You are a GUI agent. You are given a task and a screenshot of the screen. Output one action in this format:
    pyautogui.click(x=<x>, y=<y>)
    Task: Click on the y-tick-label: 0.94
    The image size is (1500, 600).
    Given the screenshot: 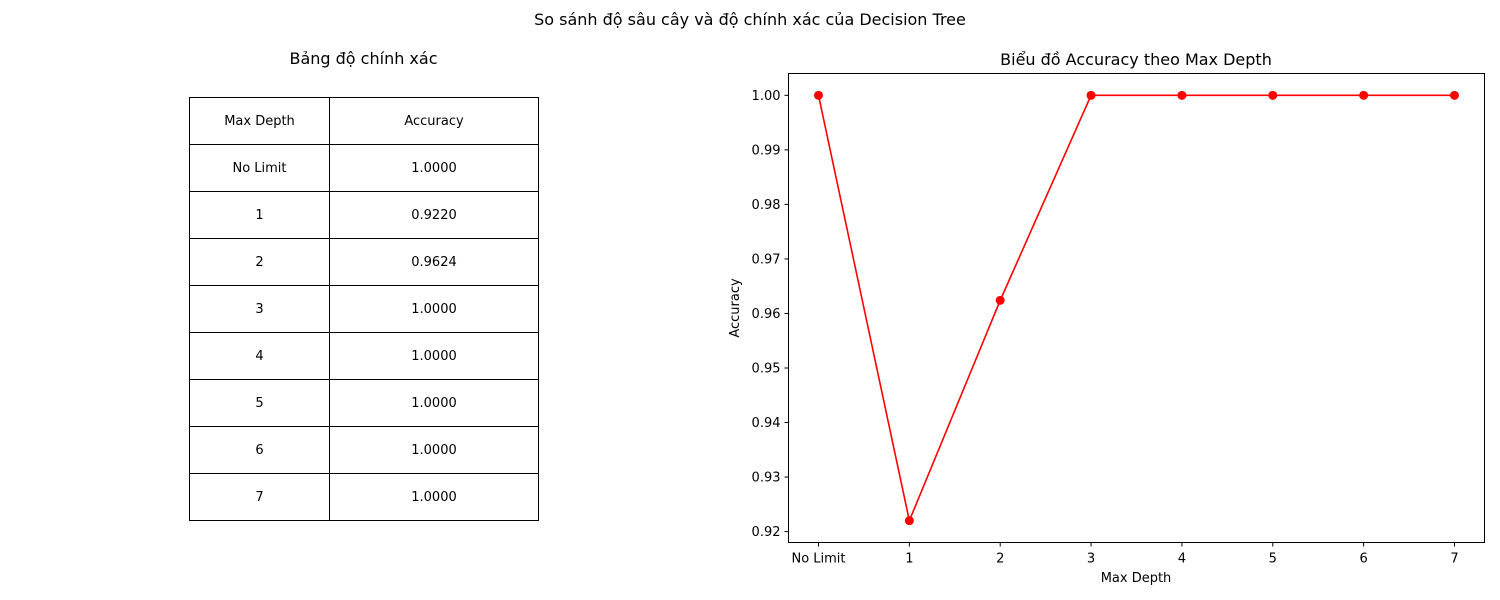 What is the action you would take?
    pyautogui.click(x=766, y=423)
    